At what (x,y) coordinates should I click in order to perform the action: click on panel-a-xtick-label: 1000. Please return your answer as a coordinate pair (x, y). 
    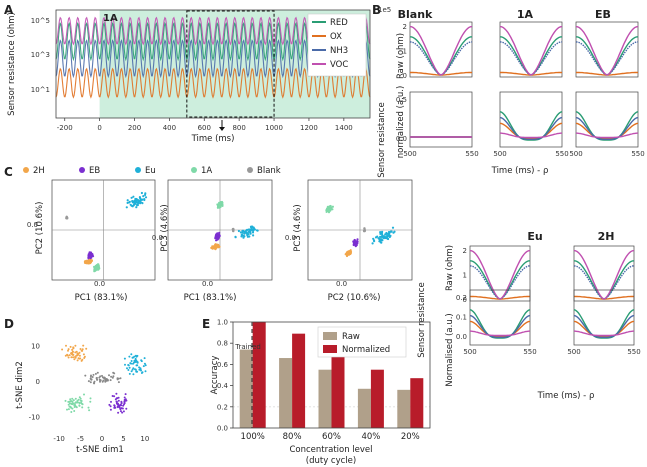
    Looking at the image, I should click on (274, 128).